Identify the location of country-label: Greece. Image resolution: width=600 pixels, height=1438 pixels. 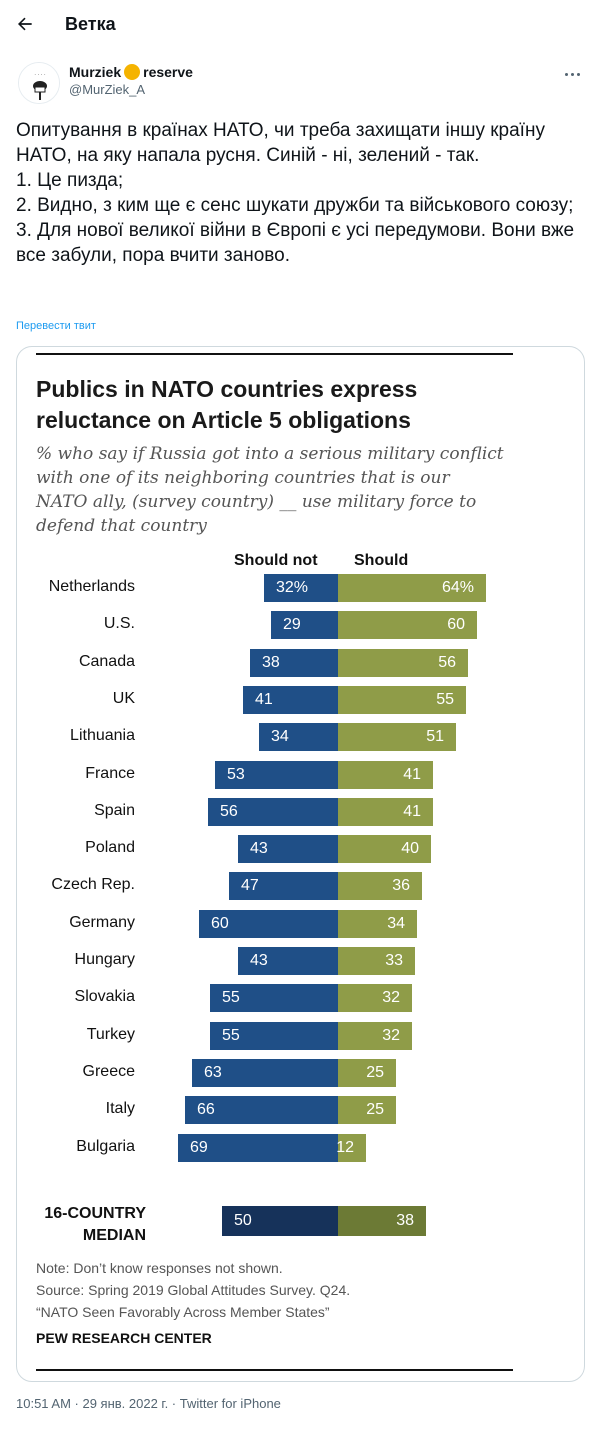
(108, 1071).